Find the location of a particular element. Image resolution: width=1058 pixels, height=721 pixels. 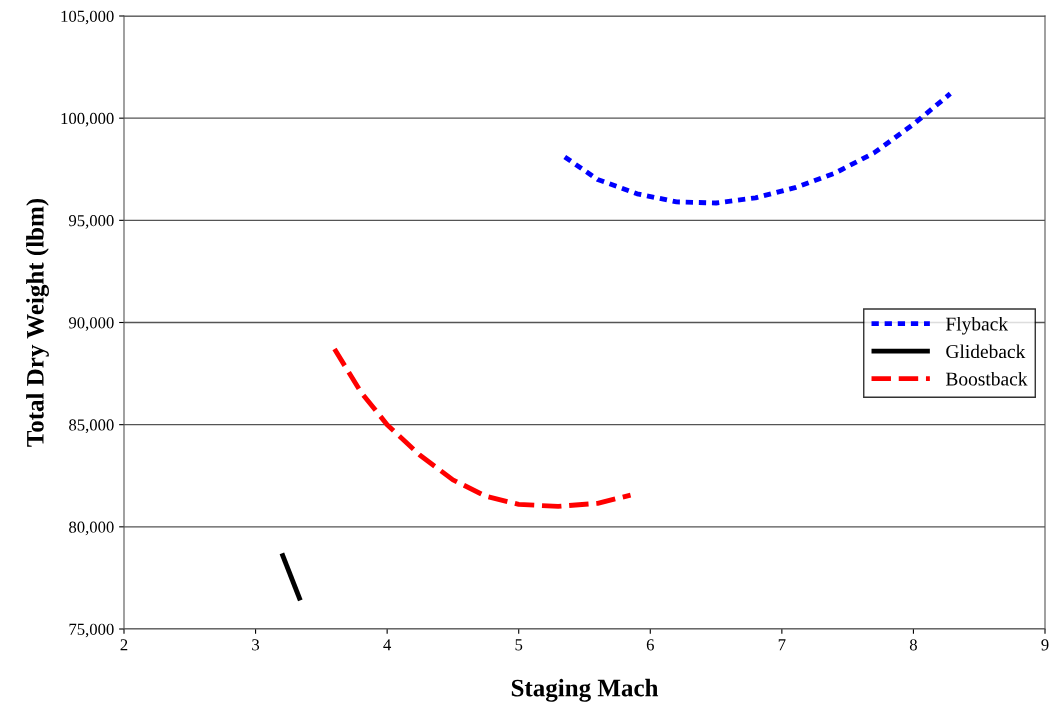

legend-label: Boostback is located at coordinates (986, 378).